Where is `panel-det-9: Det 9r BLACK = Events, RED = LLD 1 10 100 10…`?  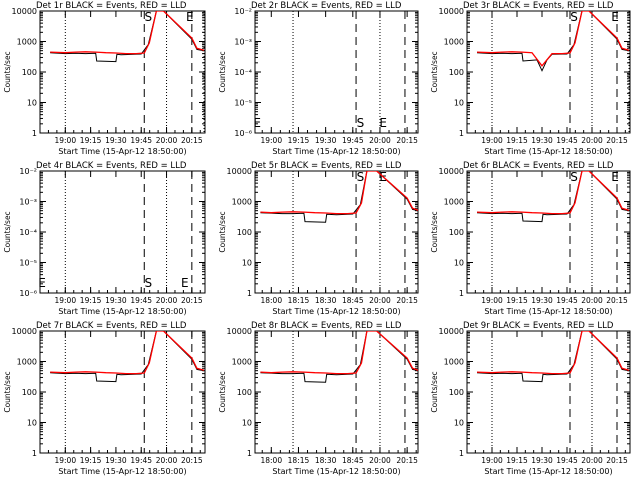 panel-det-9: Det 9r BLACK = Events, RED = LLD 1 10 100 10… is located at coordinates (530, 398).